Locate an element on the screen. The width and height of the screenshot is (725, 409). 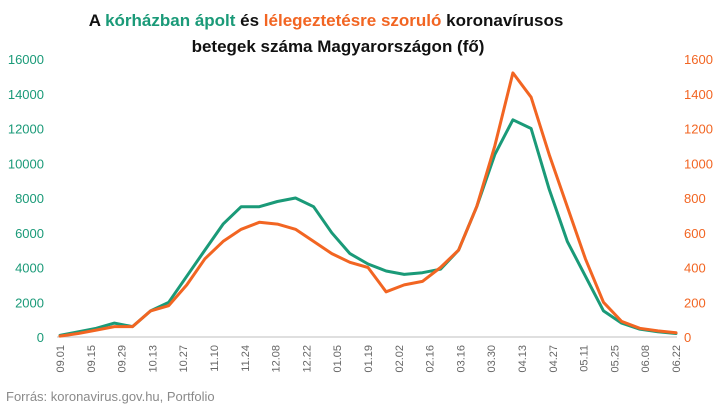
title-part: lélegeztetésre szoruló is located at coordinates (353, 20).